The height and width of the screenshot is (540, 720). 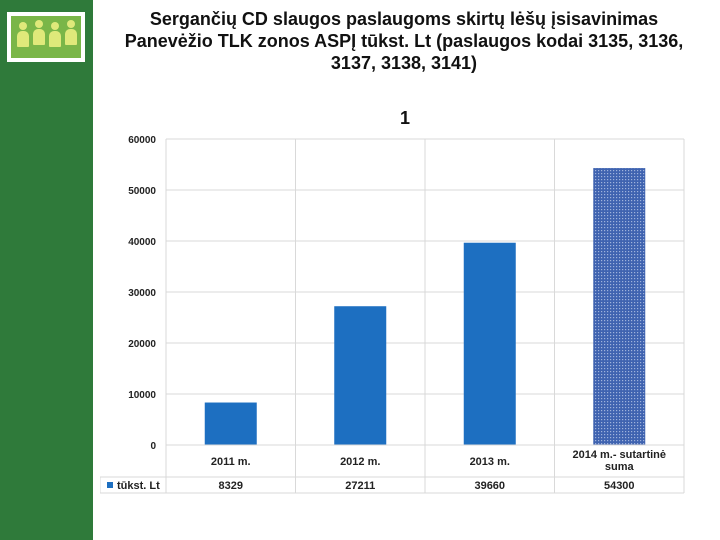 What do you see at coordinates (360, 462) in the screenshot?
I see `x-category-label: 2012 m.` at bounding box center [360, 462].